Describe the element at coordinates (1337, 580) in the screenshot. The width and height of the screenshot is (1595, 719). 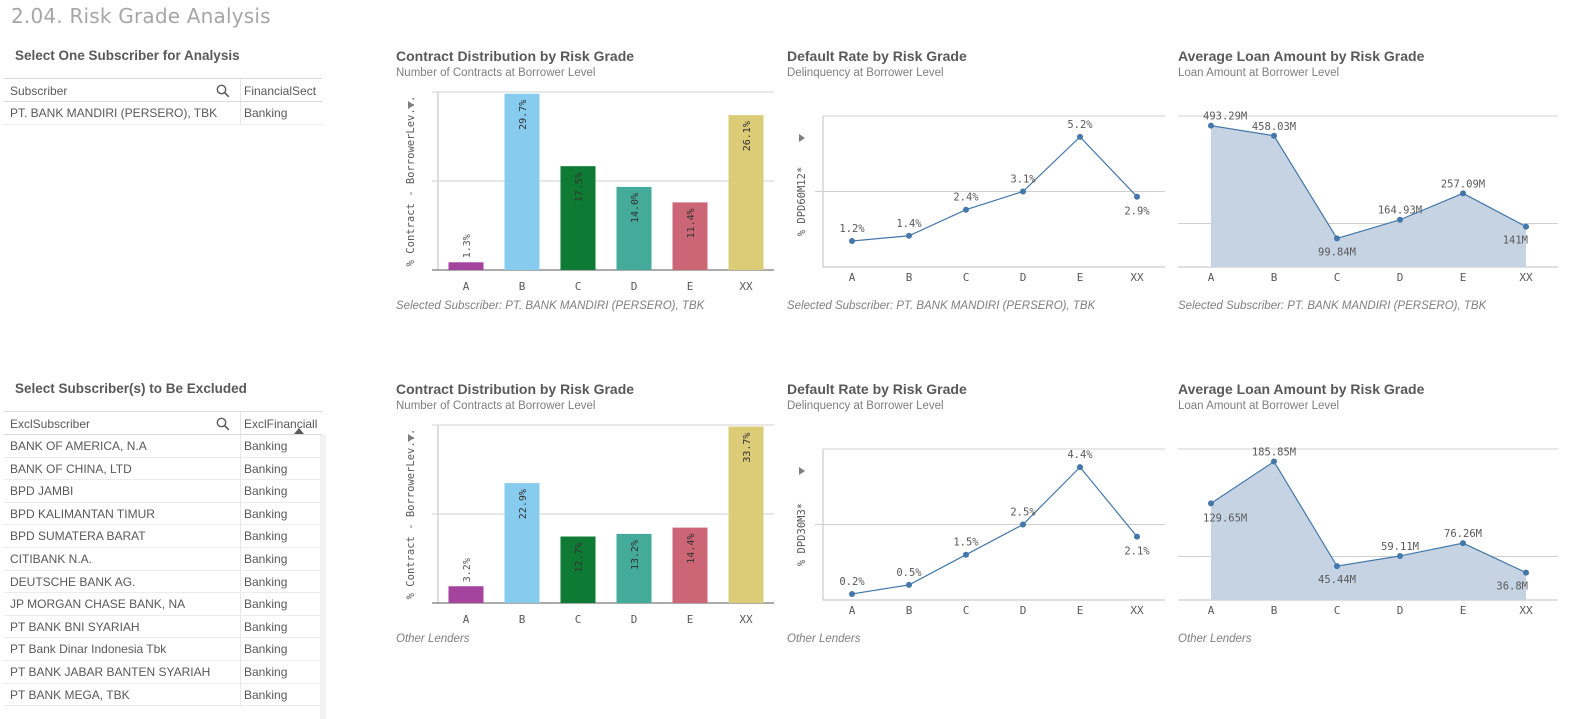
I see `data-label: 45.44M` at that location.